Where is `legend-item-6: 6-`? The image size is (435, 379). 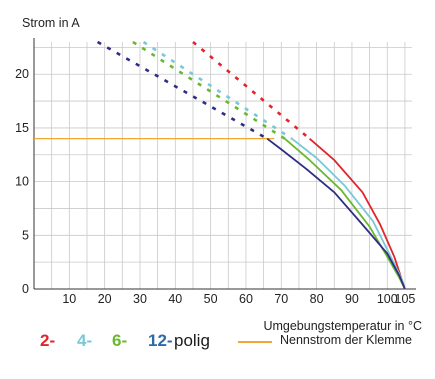
legend-item-6: 6- is located at coordinates (120, 340).